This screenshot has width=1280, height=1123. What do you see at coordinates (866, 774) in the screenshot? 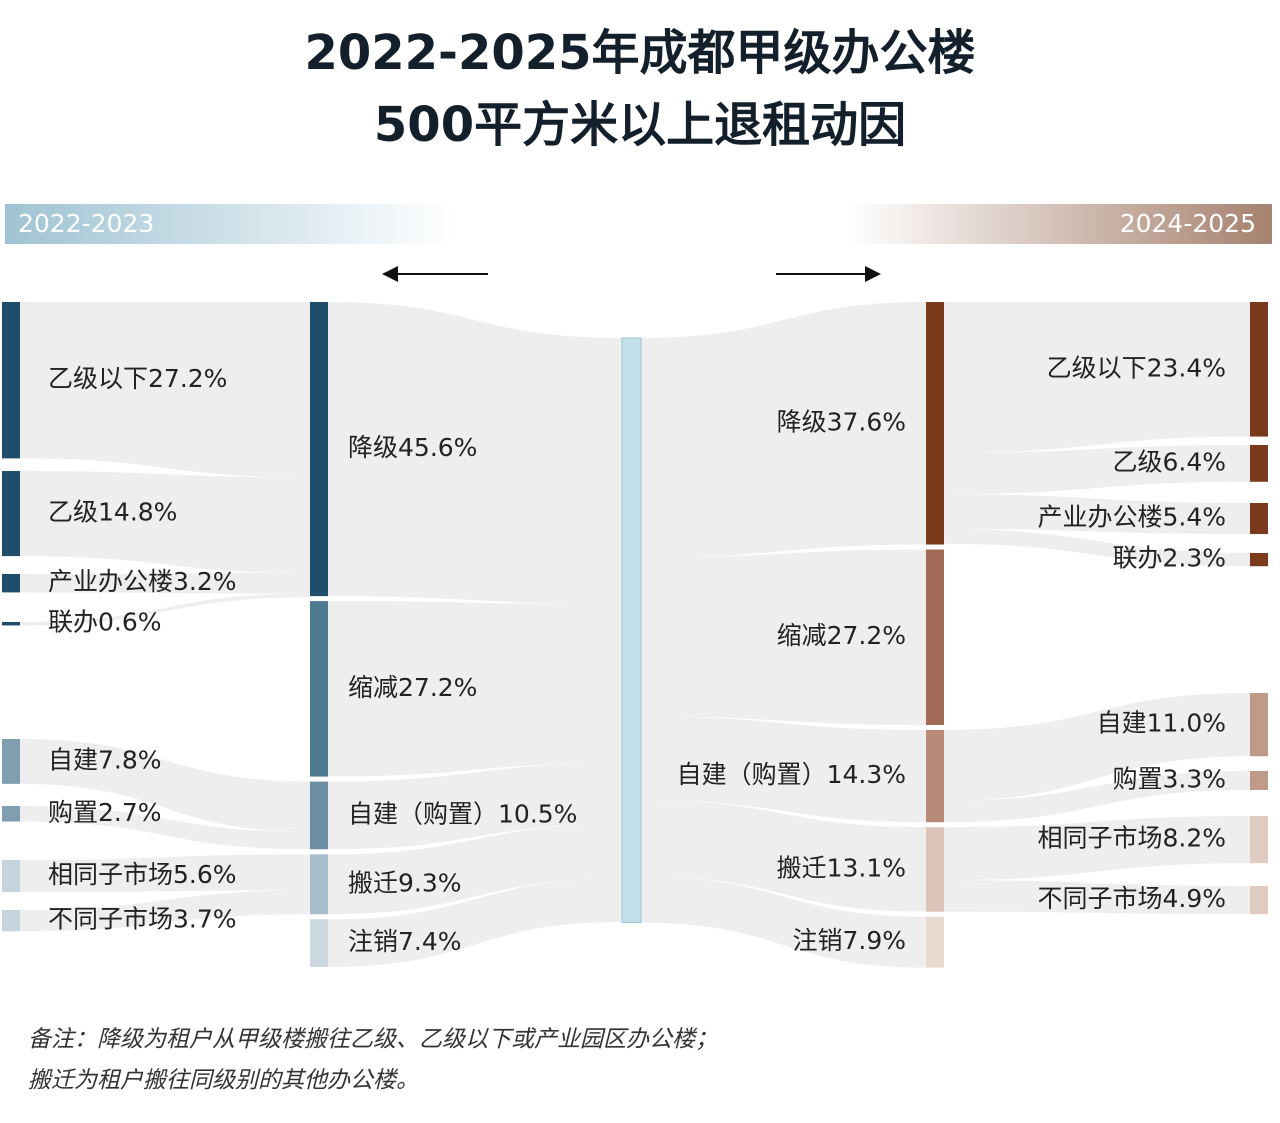
I see `node-value-label: 14.3%` at bounding box center [866, 774].